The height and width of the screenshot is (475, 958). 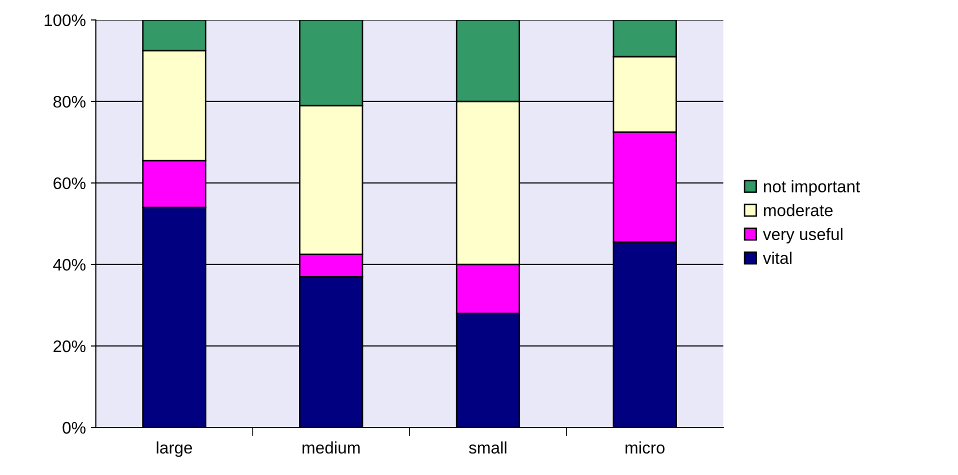 What do you see at coordinates (331, 447) in the screenshot?
I see `x-tick-label: medium` at bounding box center [331, 447].